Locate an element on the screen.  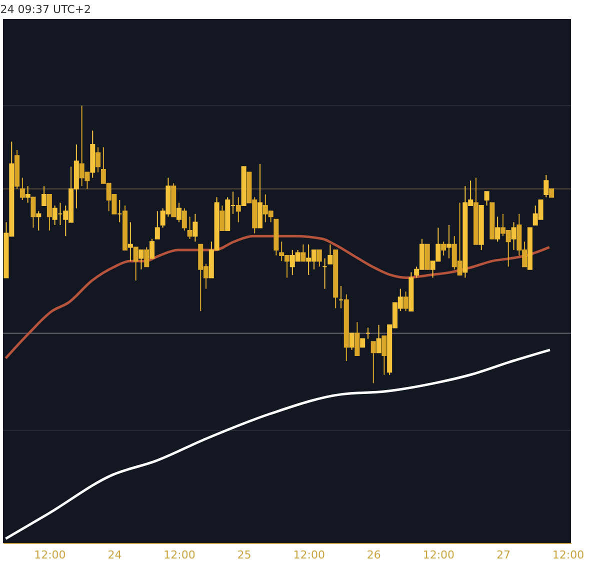
x-tick-label: 24 is located at coordinates (115, 555).